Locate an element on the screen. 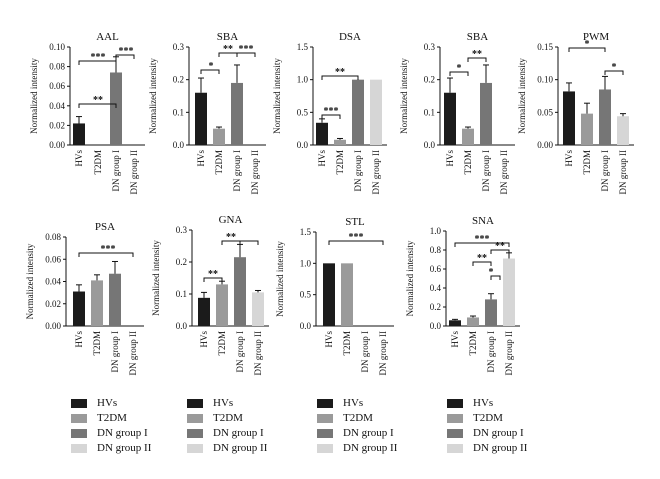 This screenshot has height=479, width=660. legend-3: HVs T2DM DN group I DN group II is located at coordinates (357, 426).